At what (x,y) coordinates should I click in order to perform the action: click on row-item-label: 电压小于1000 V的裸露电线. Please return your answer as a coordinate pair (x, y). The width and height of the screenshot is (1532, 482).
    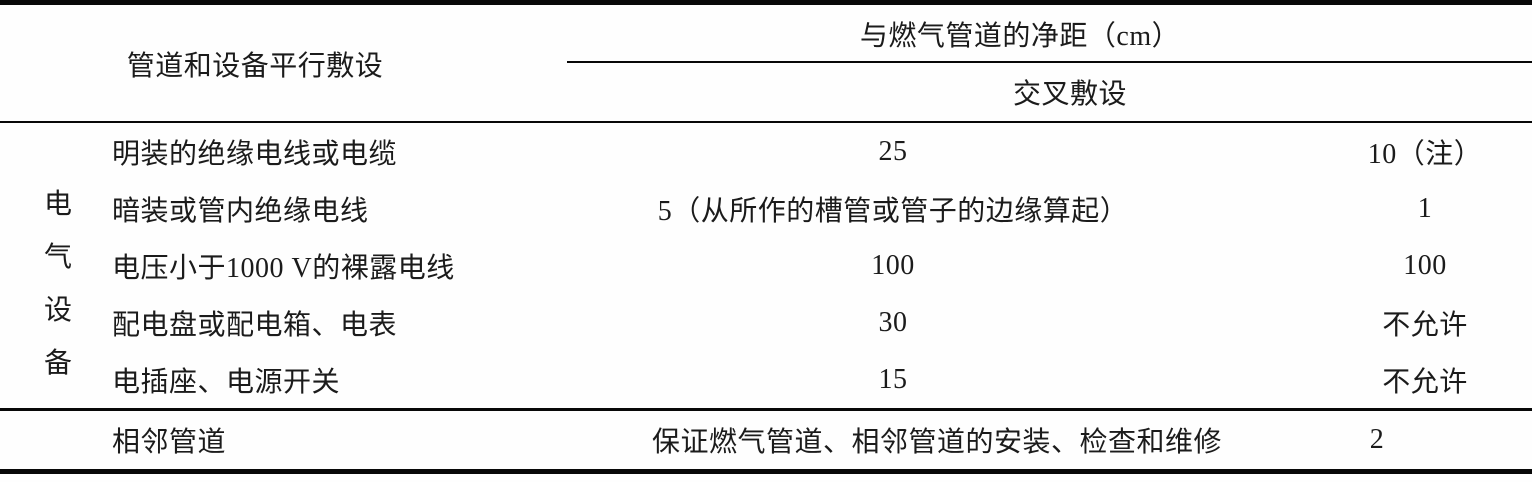
    Looking at the image, I should click on (283, 268).